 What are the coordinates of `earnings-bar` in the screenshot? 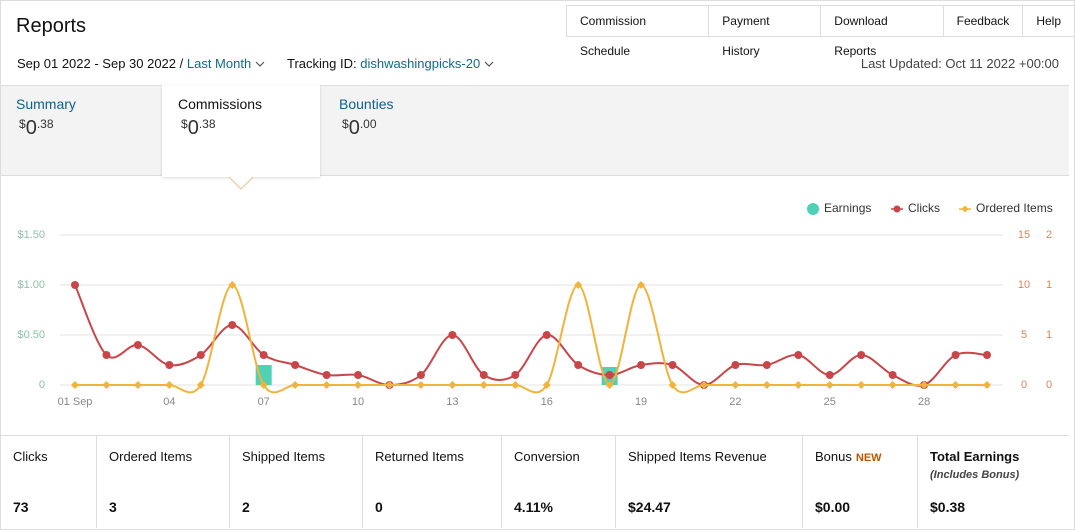 It's located at (263, 375).